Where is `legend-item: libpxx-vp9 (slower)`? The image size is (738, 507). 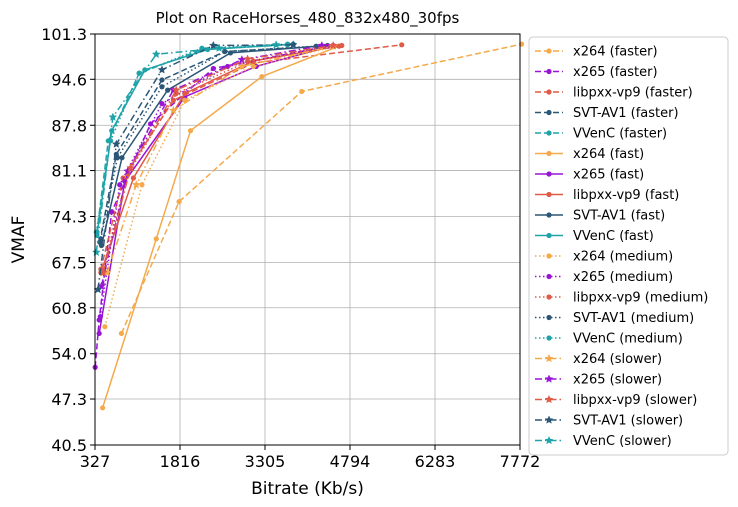
legend-item: libpxx-vp9 (slower) is located at coordinates (616, 400).